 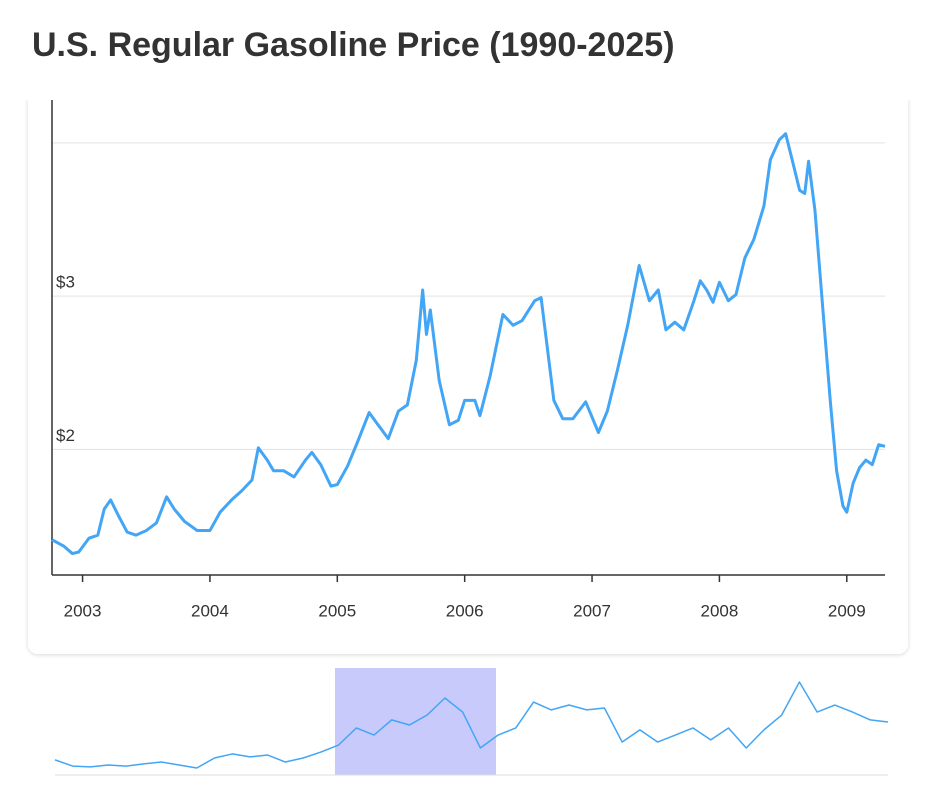 I want to click on chart-title: U.S. Regular Gasoline Price (1990-2025), so click(x=353, y=45).